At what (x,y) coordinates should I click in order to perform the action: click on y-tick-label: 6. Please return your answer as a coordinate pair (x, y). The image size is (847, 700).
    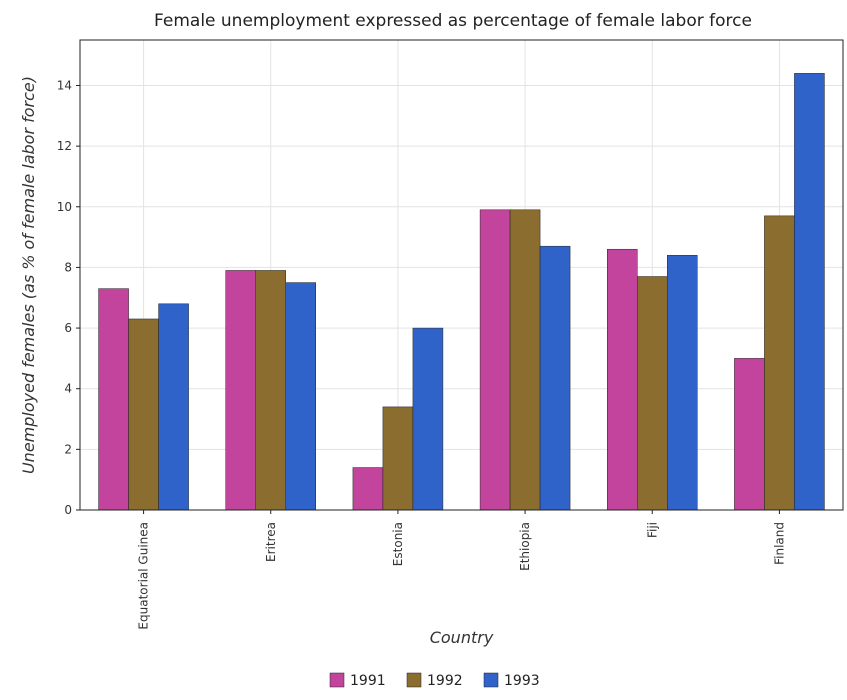
    Looking at the image, I should click on (68, 328).